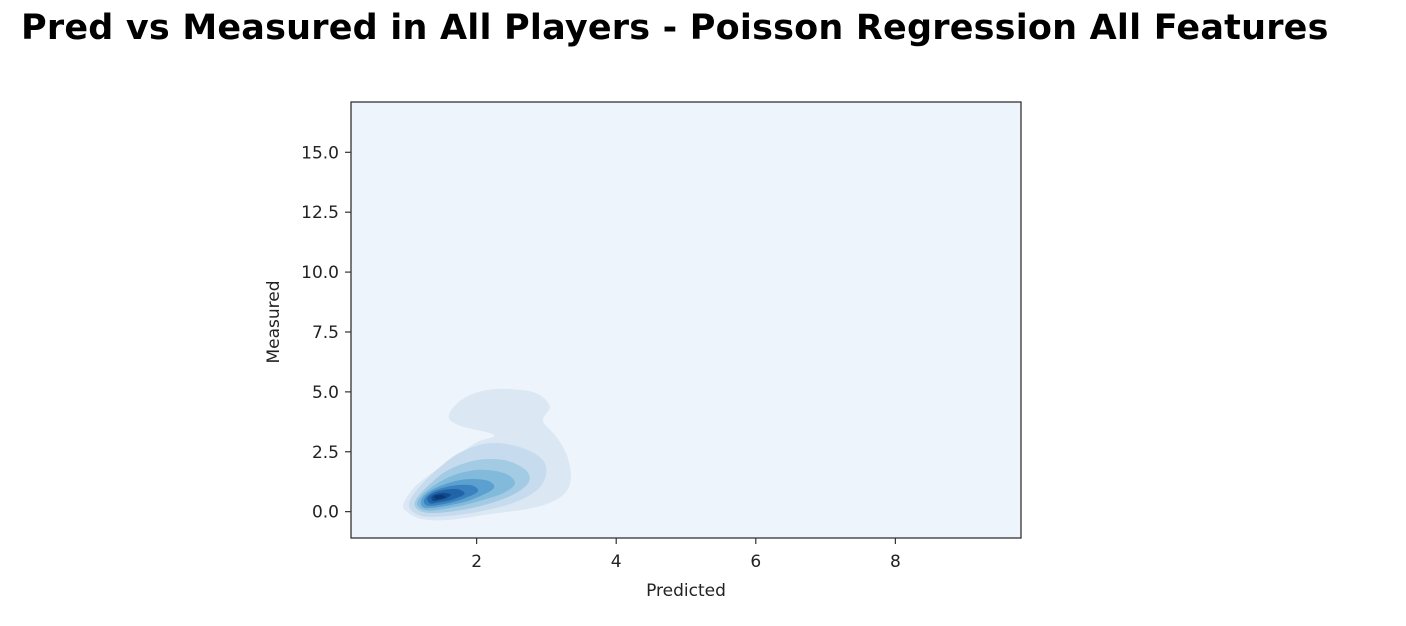 The image size is (1406, 626). I want to click on x-tick-label: 2, so click(476, 562).